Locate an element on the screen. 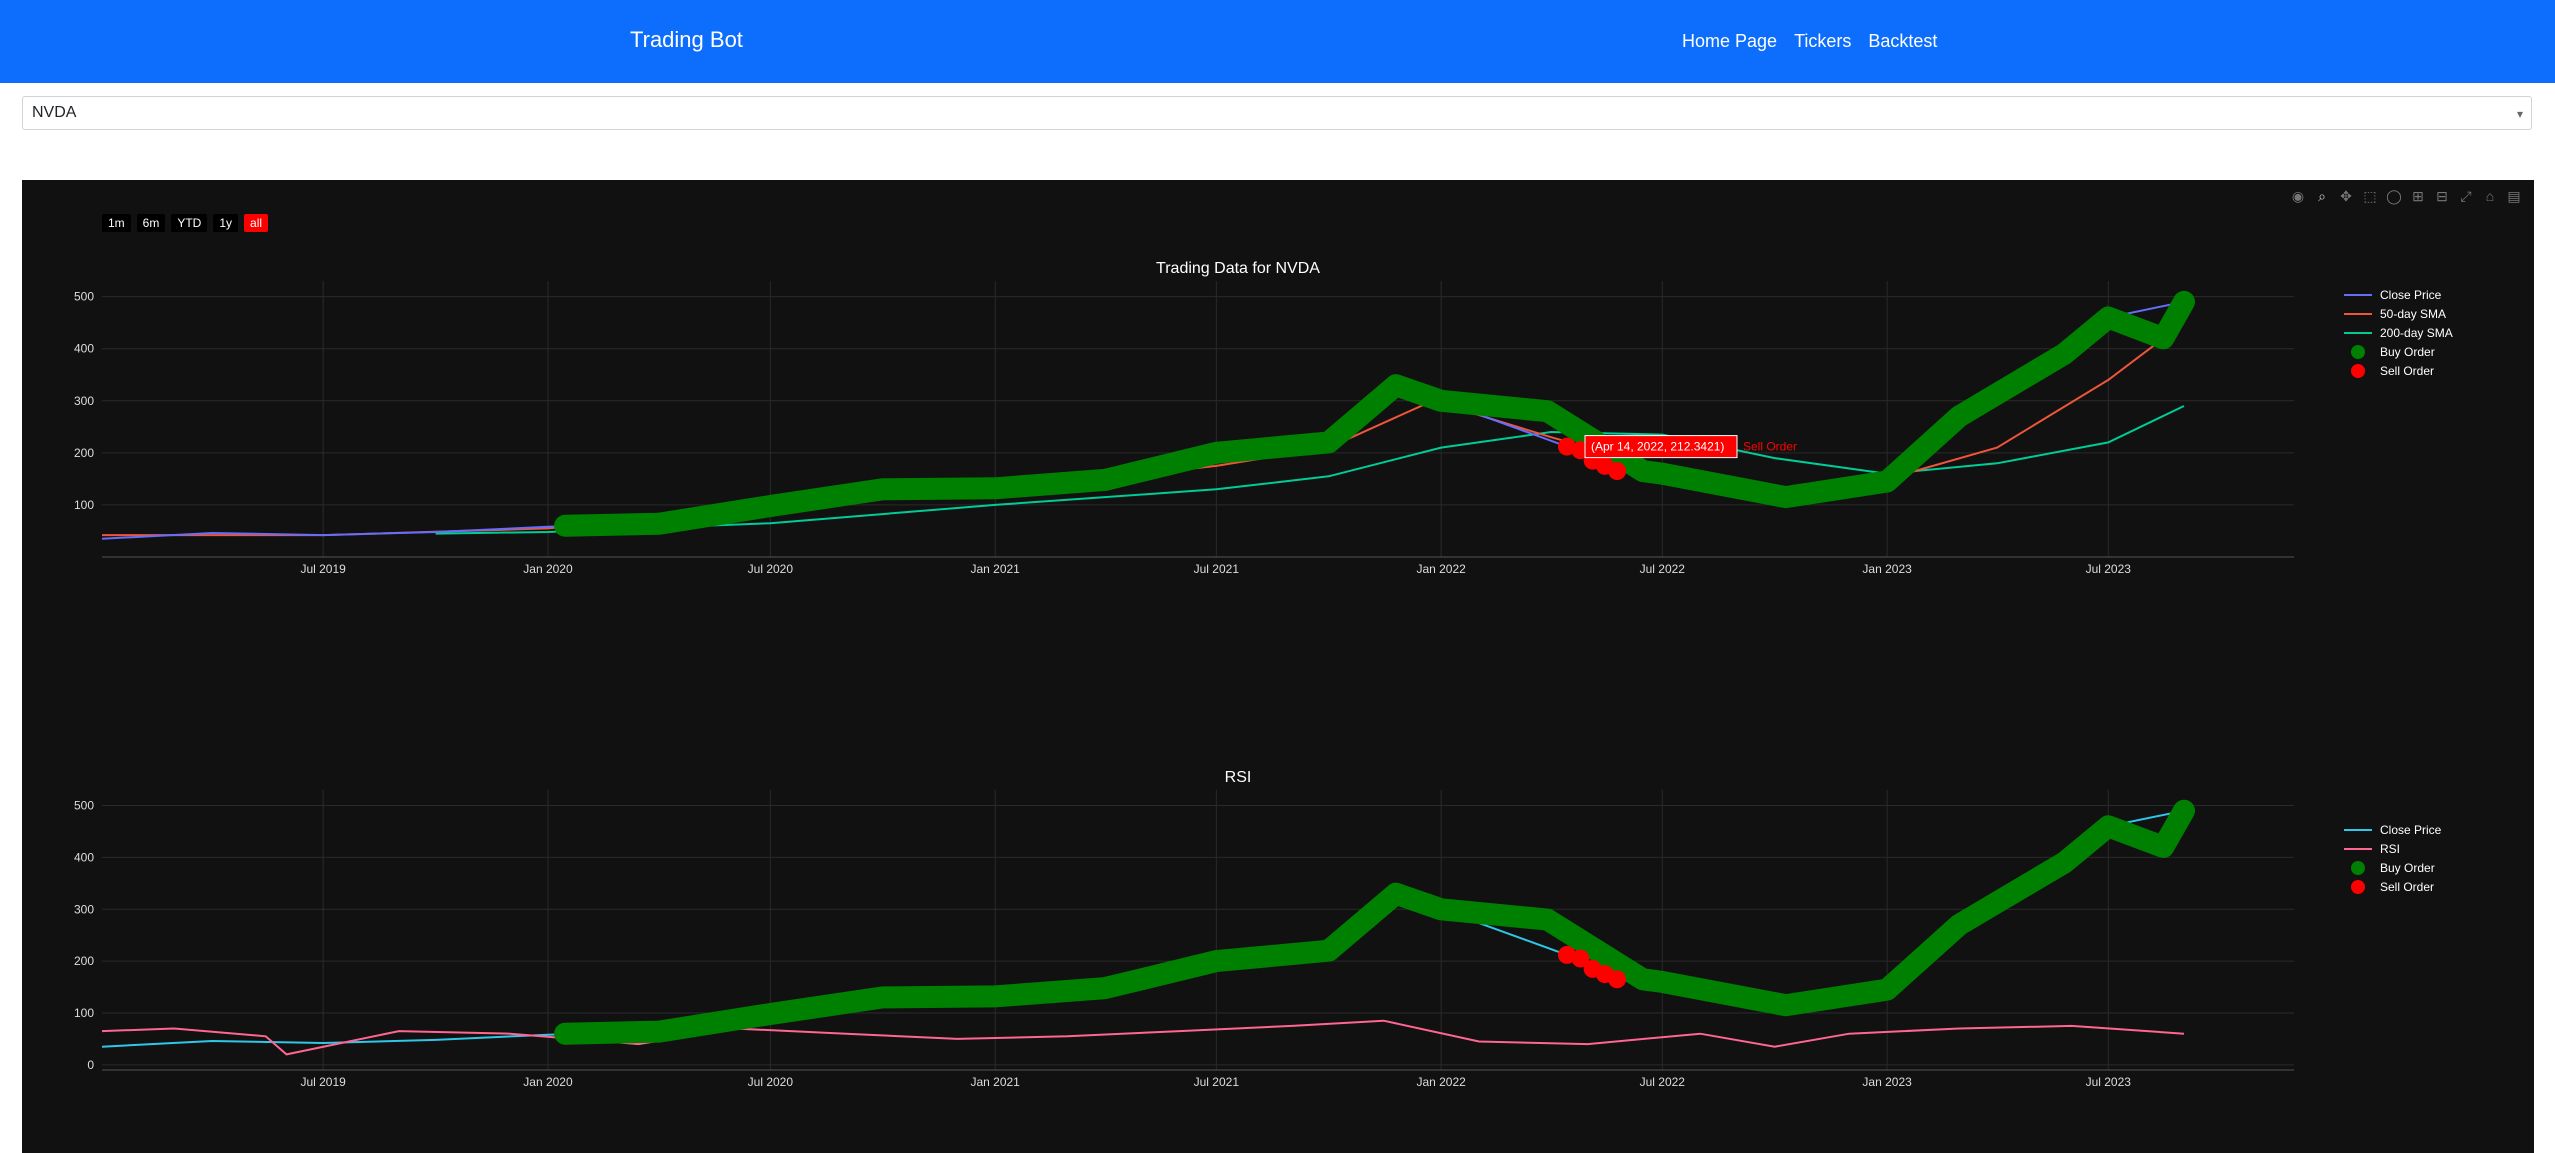 This screenshot has height=1153, width=2555. plotly-logo-icon: ▤ is located at coordinates (2514, 196).